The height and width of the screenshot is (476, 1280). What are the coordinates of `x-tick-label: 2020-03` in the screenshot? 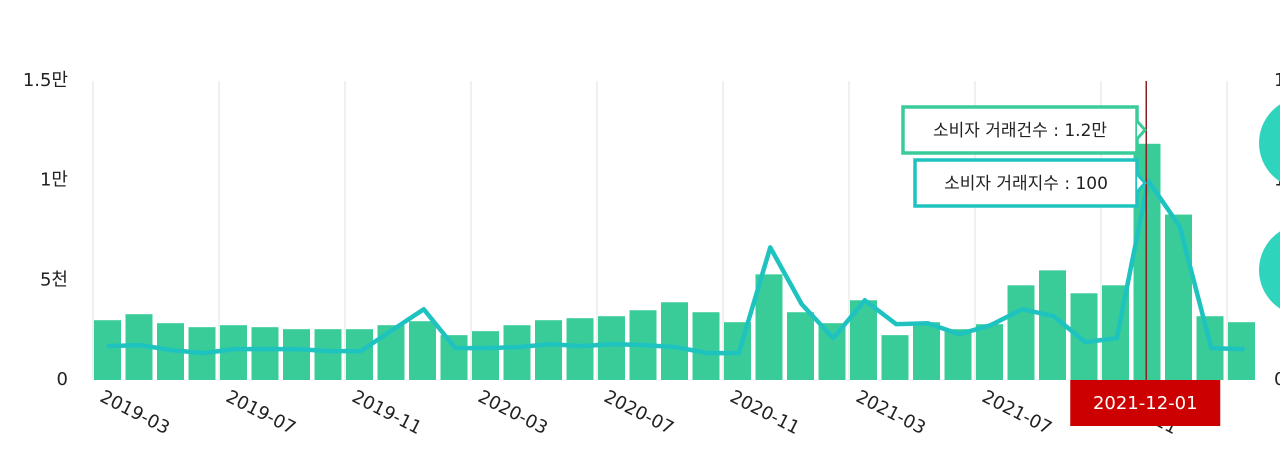 It's located at (512, 412).